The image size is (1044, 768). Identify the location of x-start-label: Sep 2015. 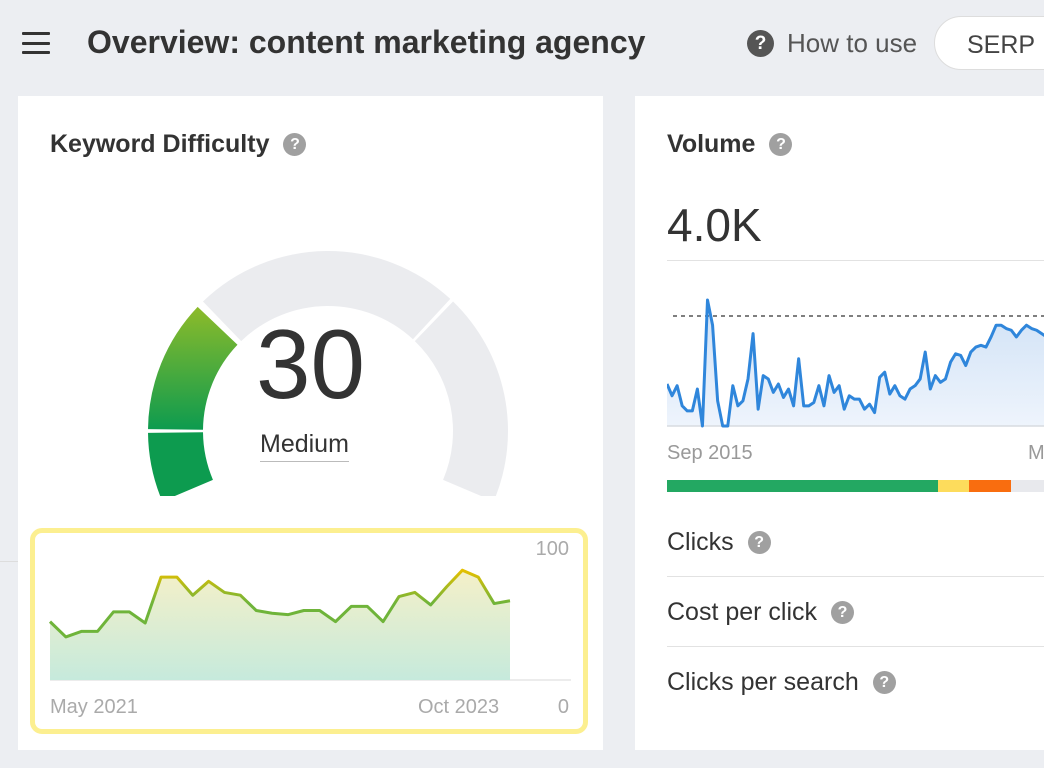
(710, 453).